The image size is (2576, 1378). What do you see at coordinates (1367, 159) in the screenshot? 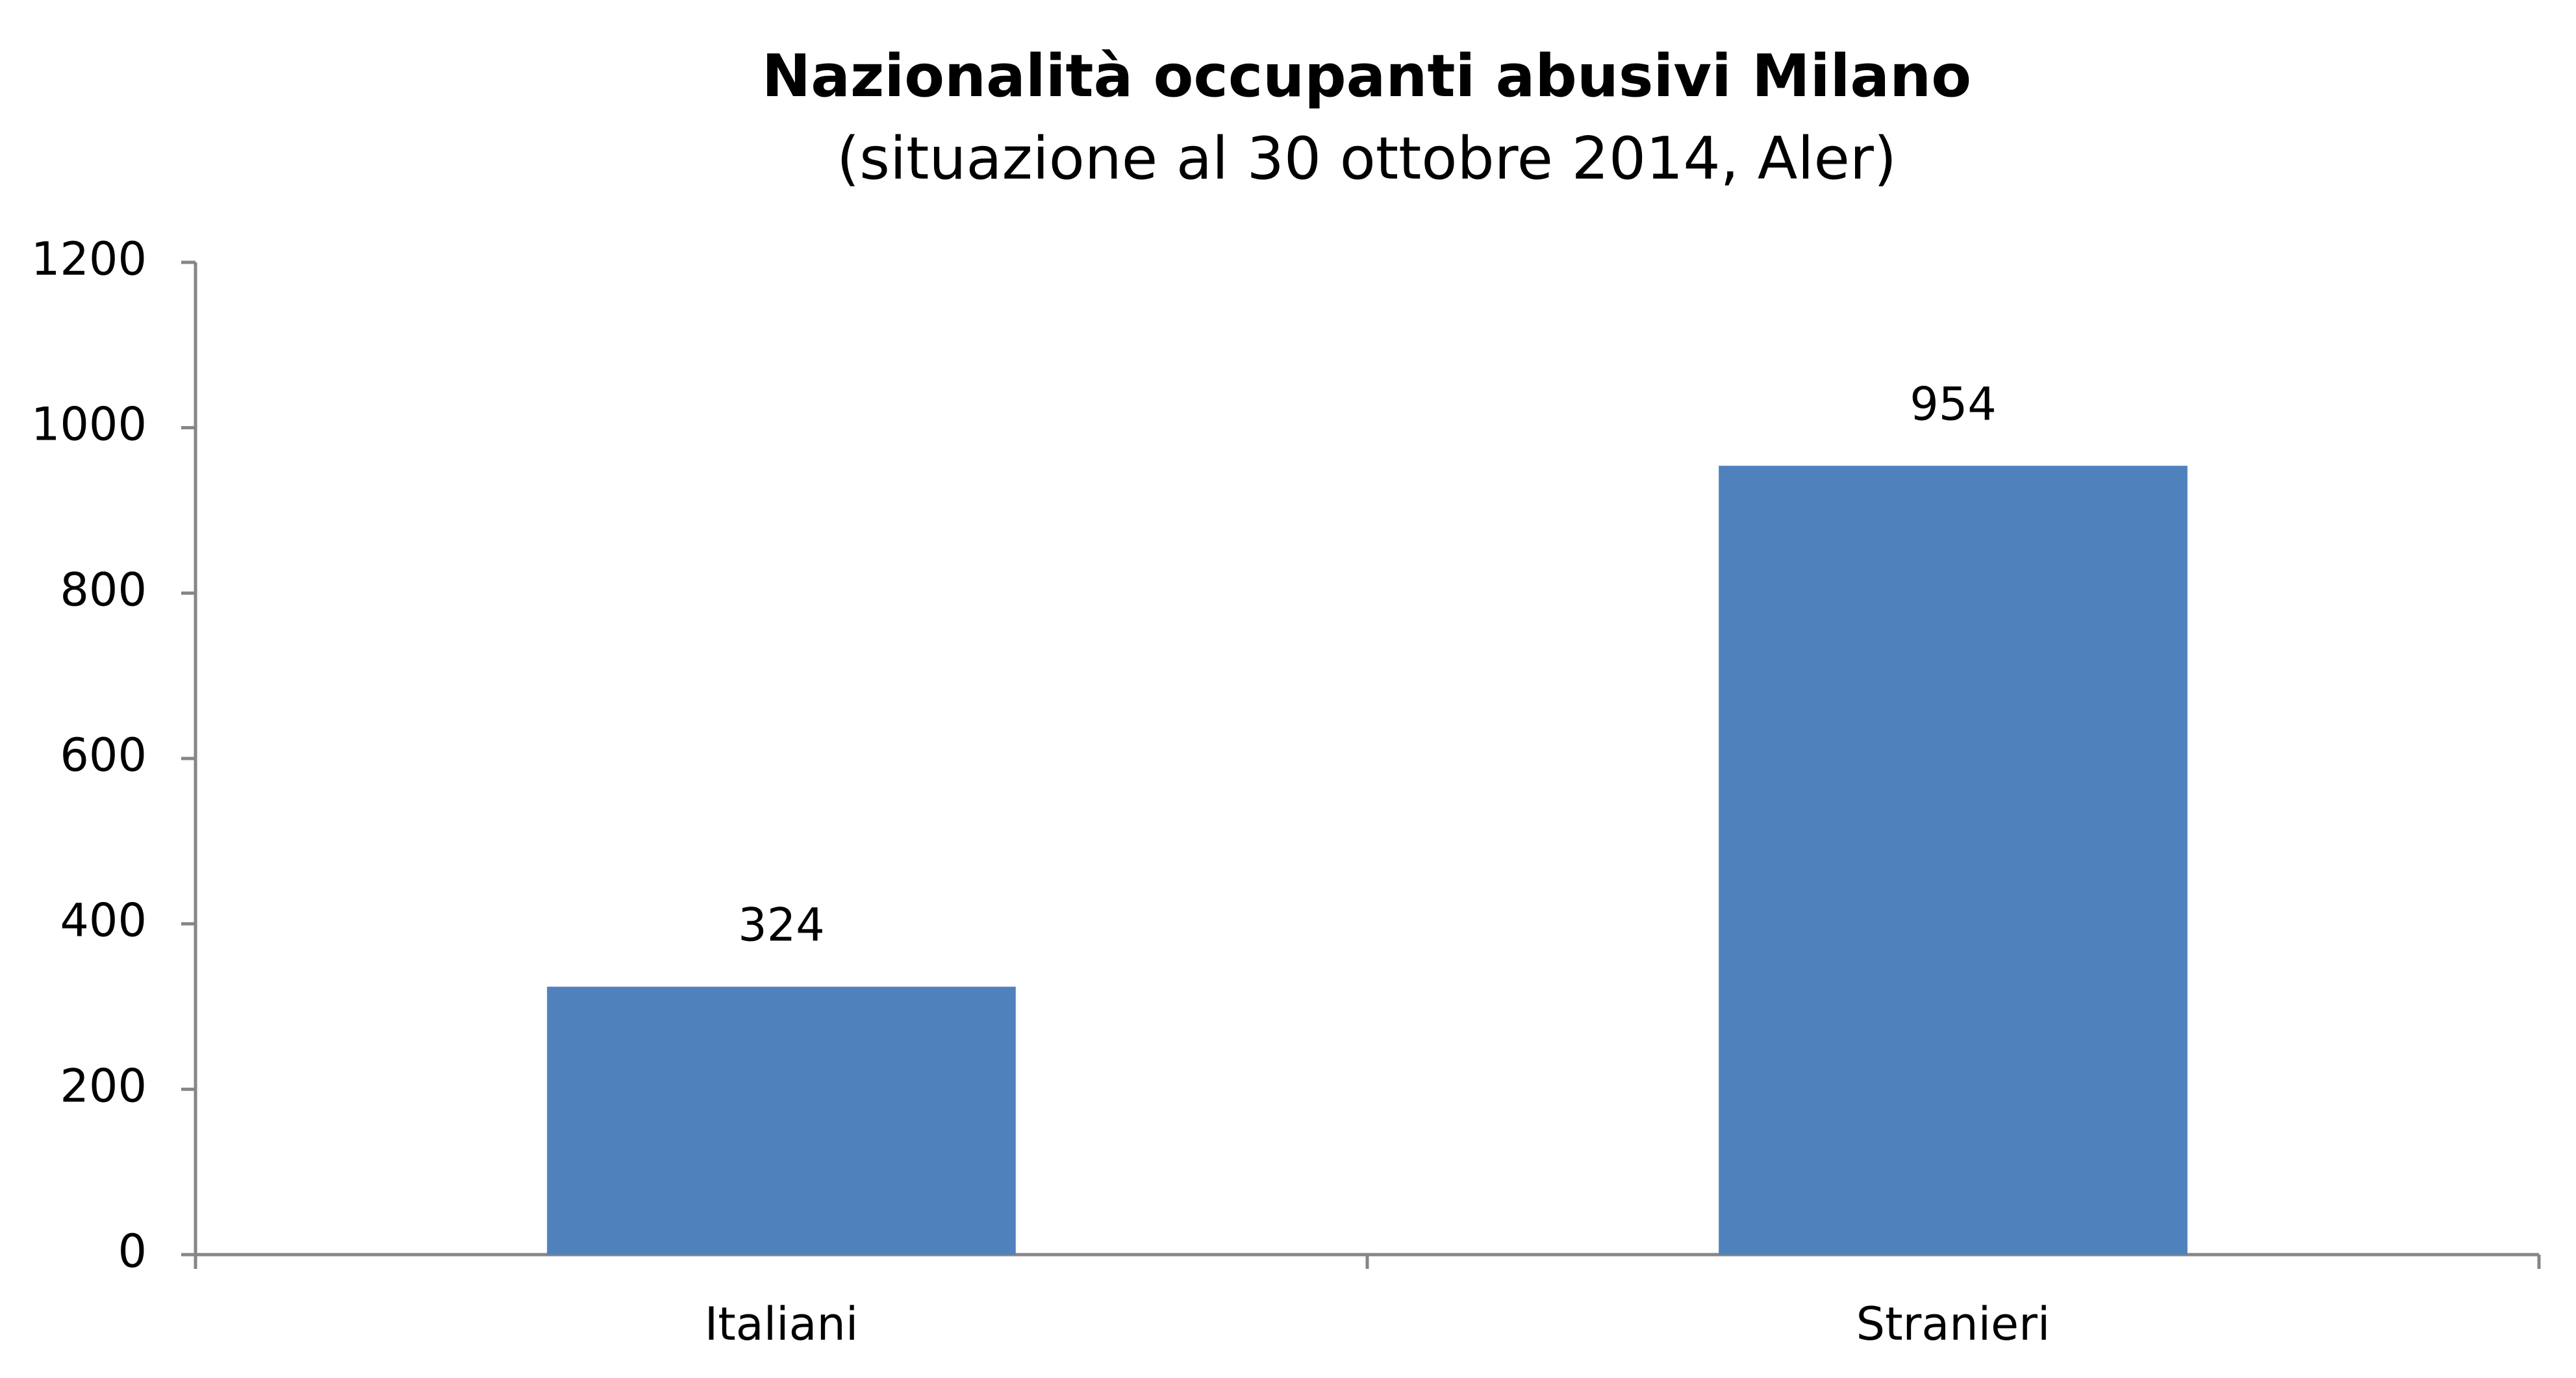
I see `chart-subtitle: (situazione al 30 ottobre 2014, Aler)` at bounding box center [1367, 159].